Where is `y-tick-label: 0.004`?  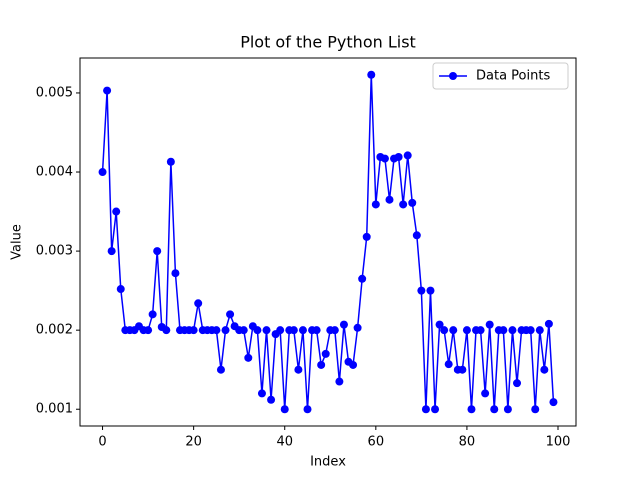
y-tick-label: 0.004 is located at coordinates (54, 172).